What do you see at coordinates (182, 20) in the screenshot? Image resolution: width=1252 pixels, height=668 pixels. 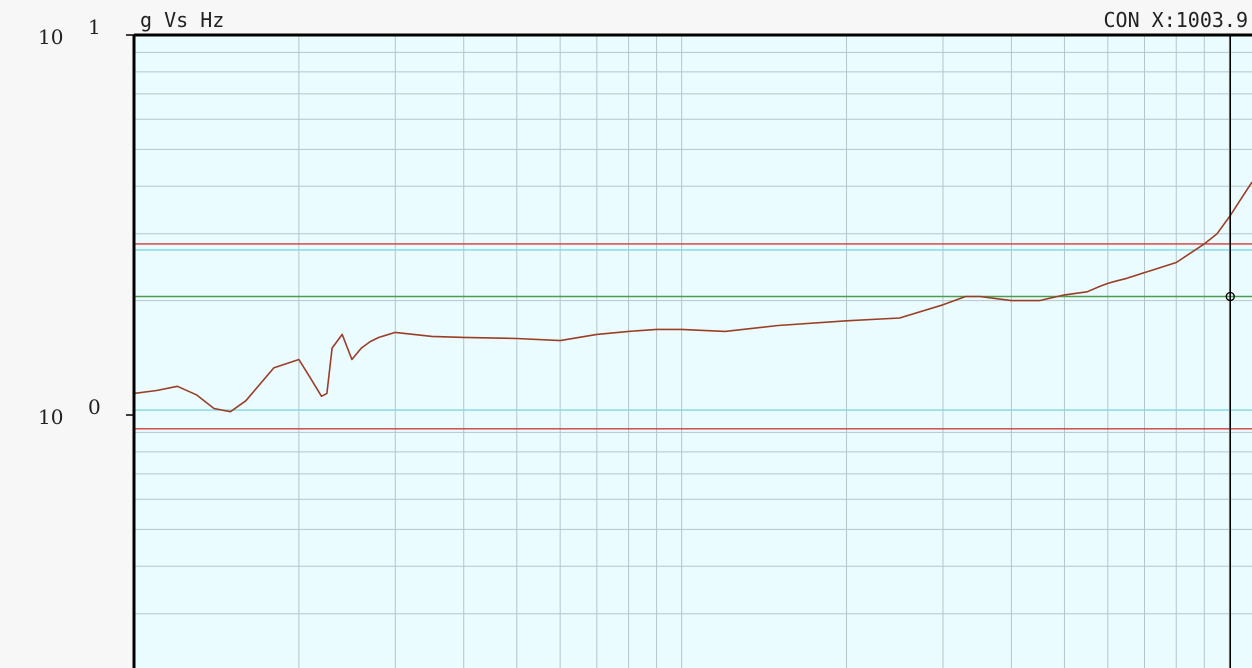 I see `chart-title: g Vs Hz` at bounding box center [182, 20].